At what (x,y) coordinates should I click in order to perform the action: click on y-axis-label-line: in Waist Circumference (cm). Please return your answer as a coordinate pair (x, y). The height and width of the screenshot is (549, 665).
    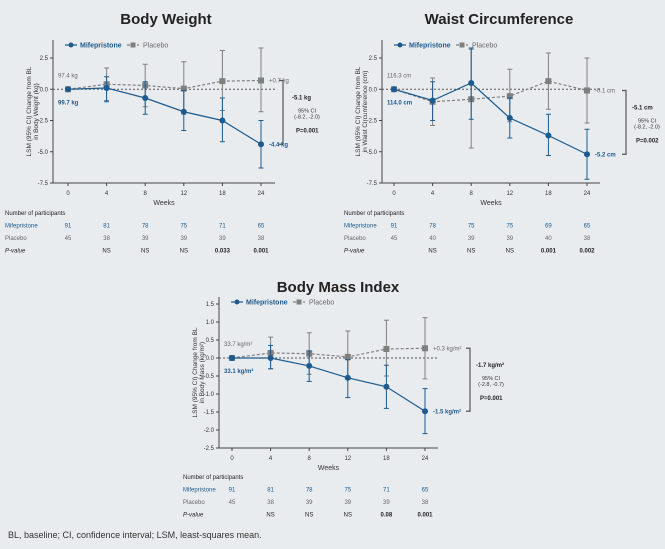
    Looking at the image, I should click on (365, 112).